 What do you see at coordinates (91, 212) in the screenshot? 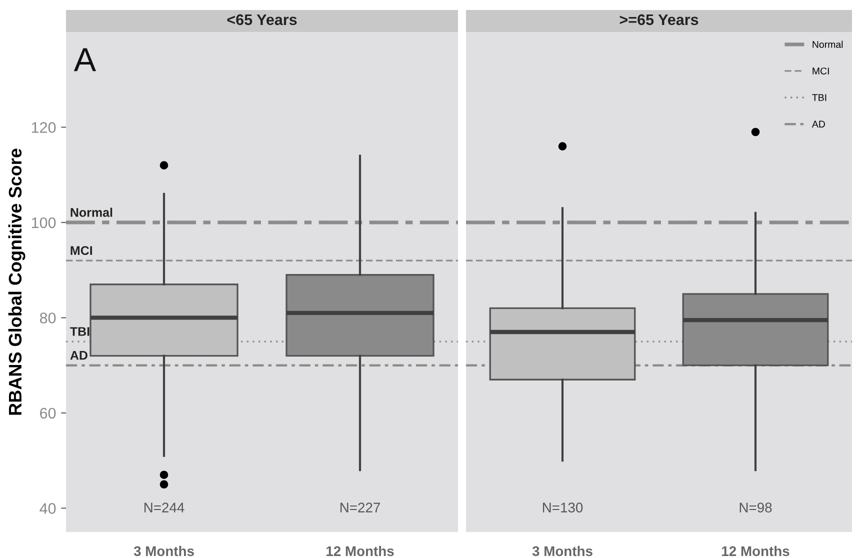
I see `ref-line-label: Normal` at bounding box center [91, 212].